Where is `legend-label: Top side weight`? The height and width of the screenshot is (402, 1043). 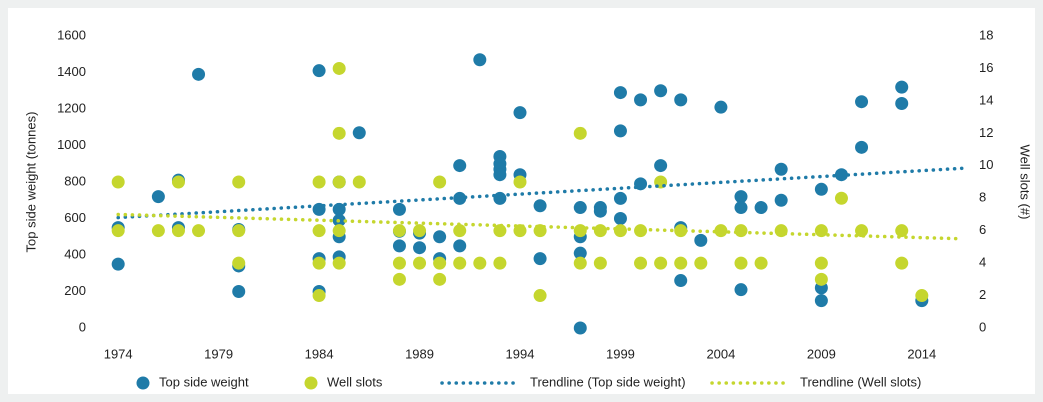 legend-label: Top side weight is located at coordinates (204, 381).